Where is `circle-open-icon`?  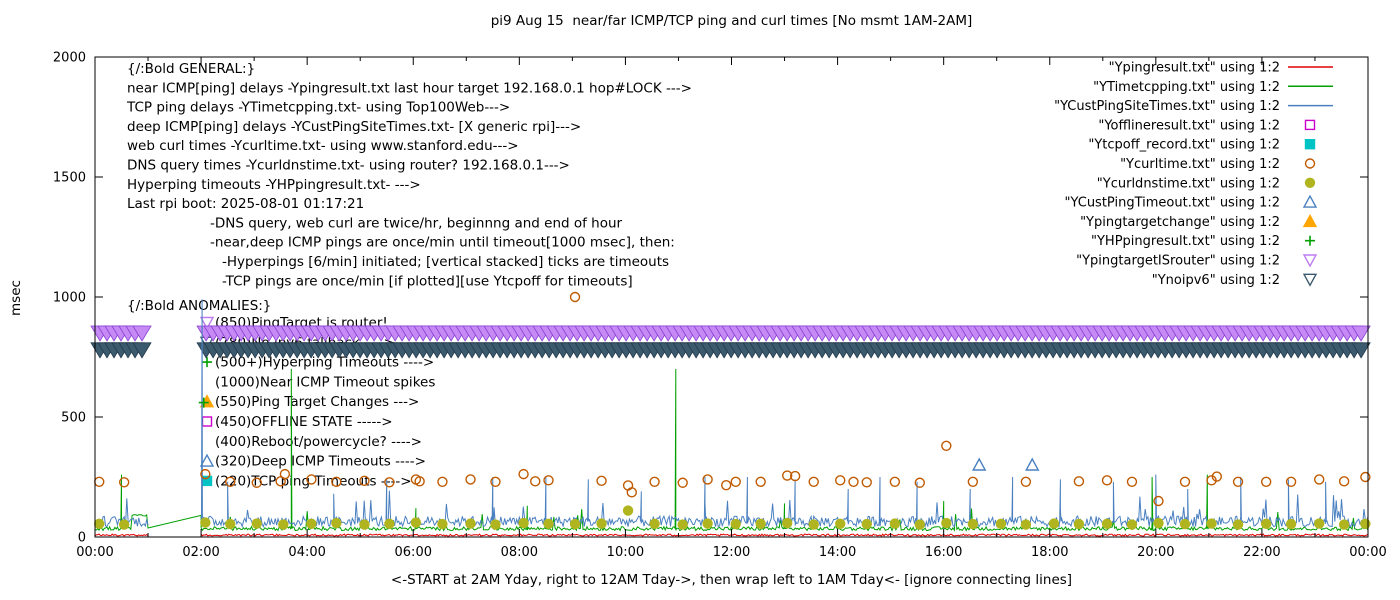
circle-open-icon is located at coordinates (1310, 163).